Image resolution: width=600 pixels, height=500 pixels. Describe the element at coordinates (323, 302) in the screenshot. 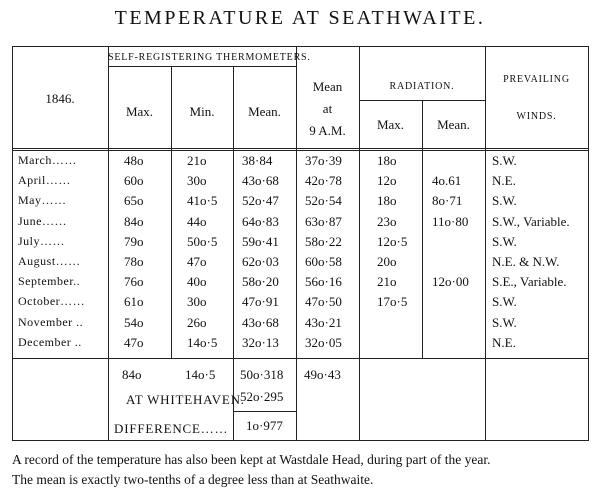

I see `cell-mean9: 47o·50` at that location.